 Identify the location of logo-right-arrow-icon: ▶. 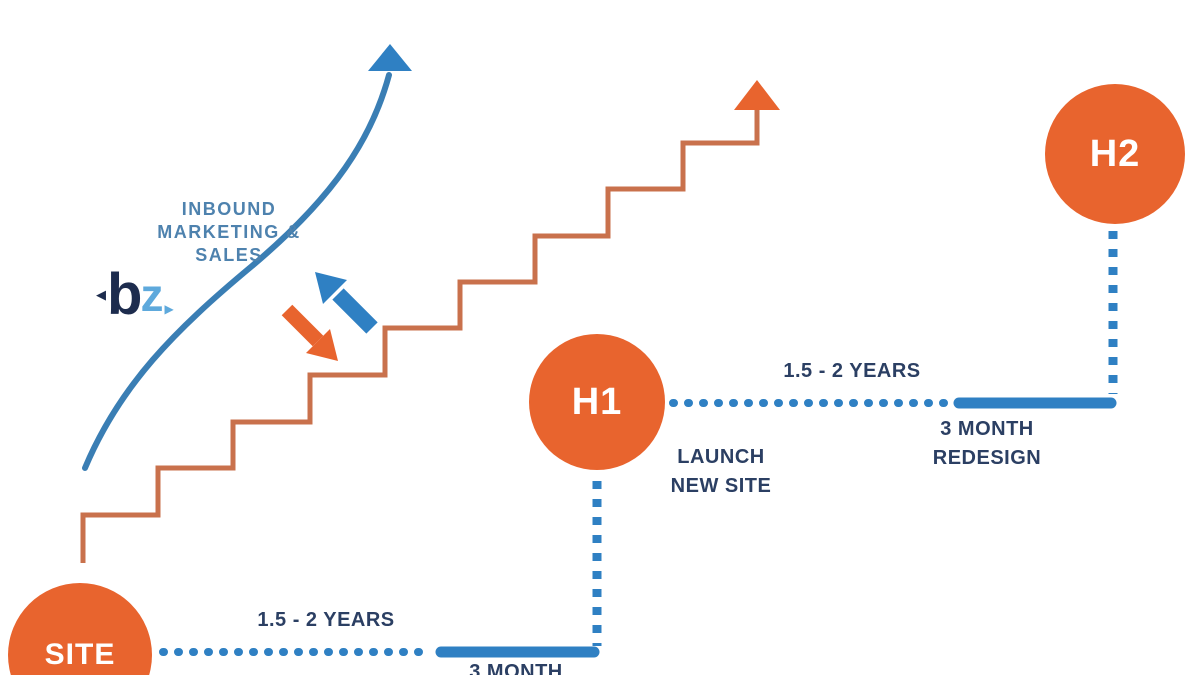
(169, 309).